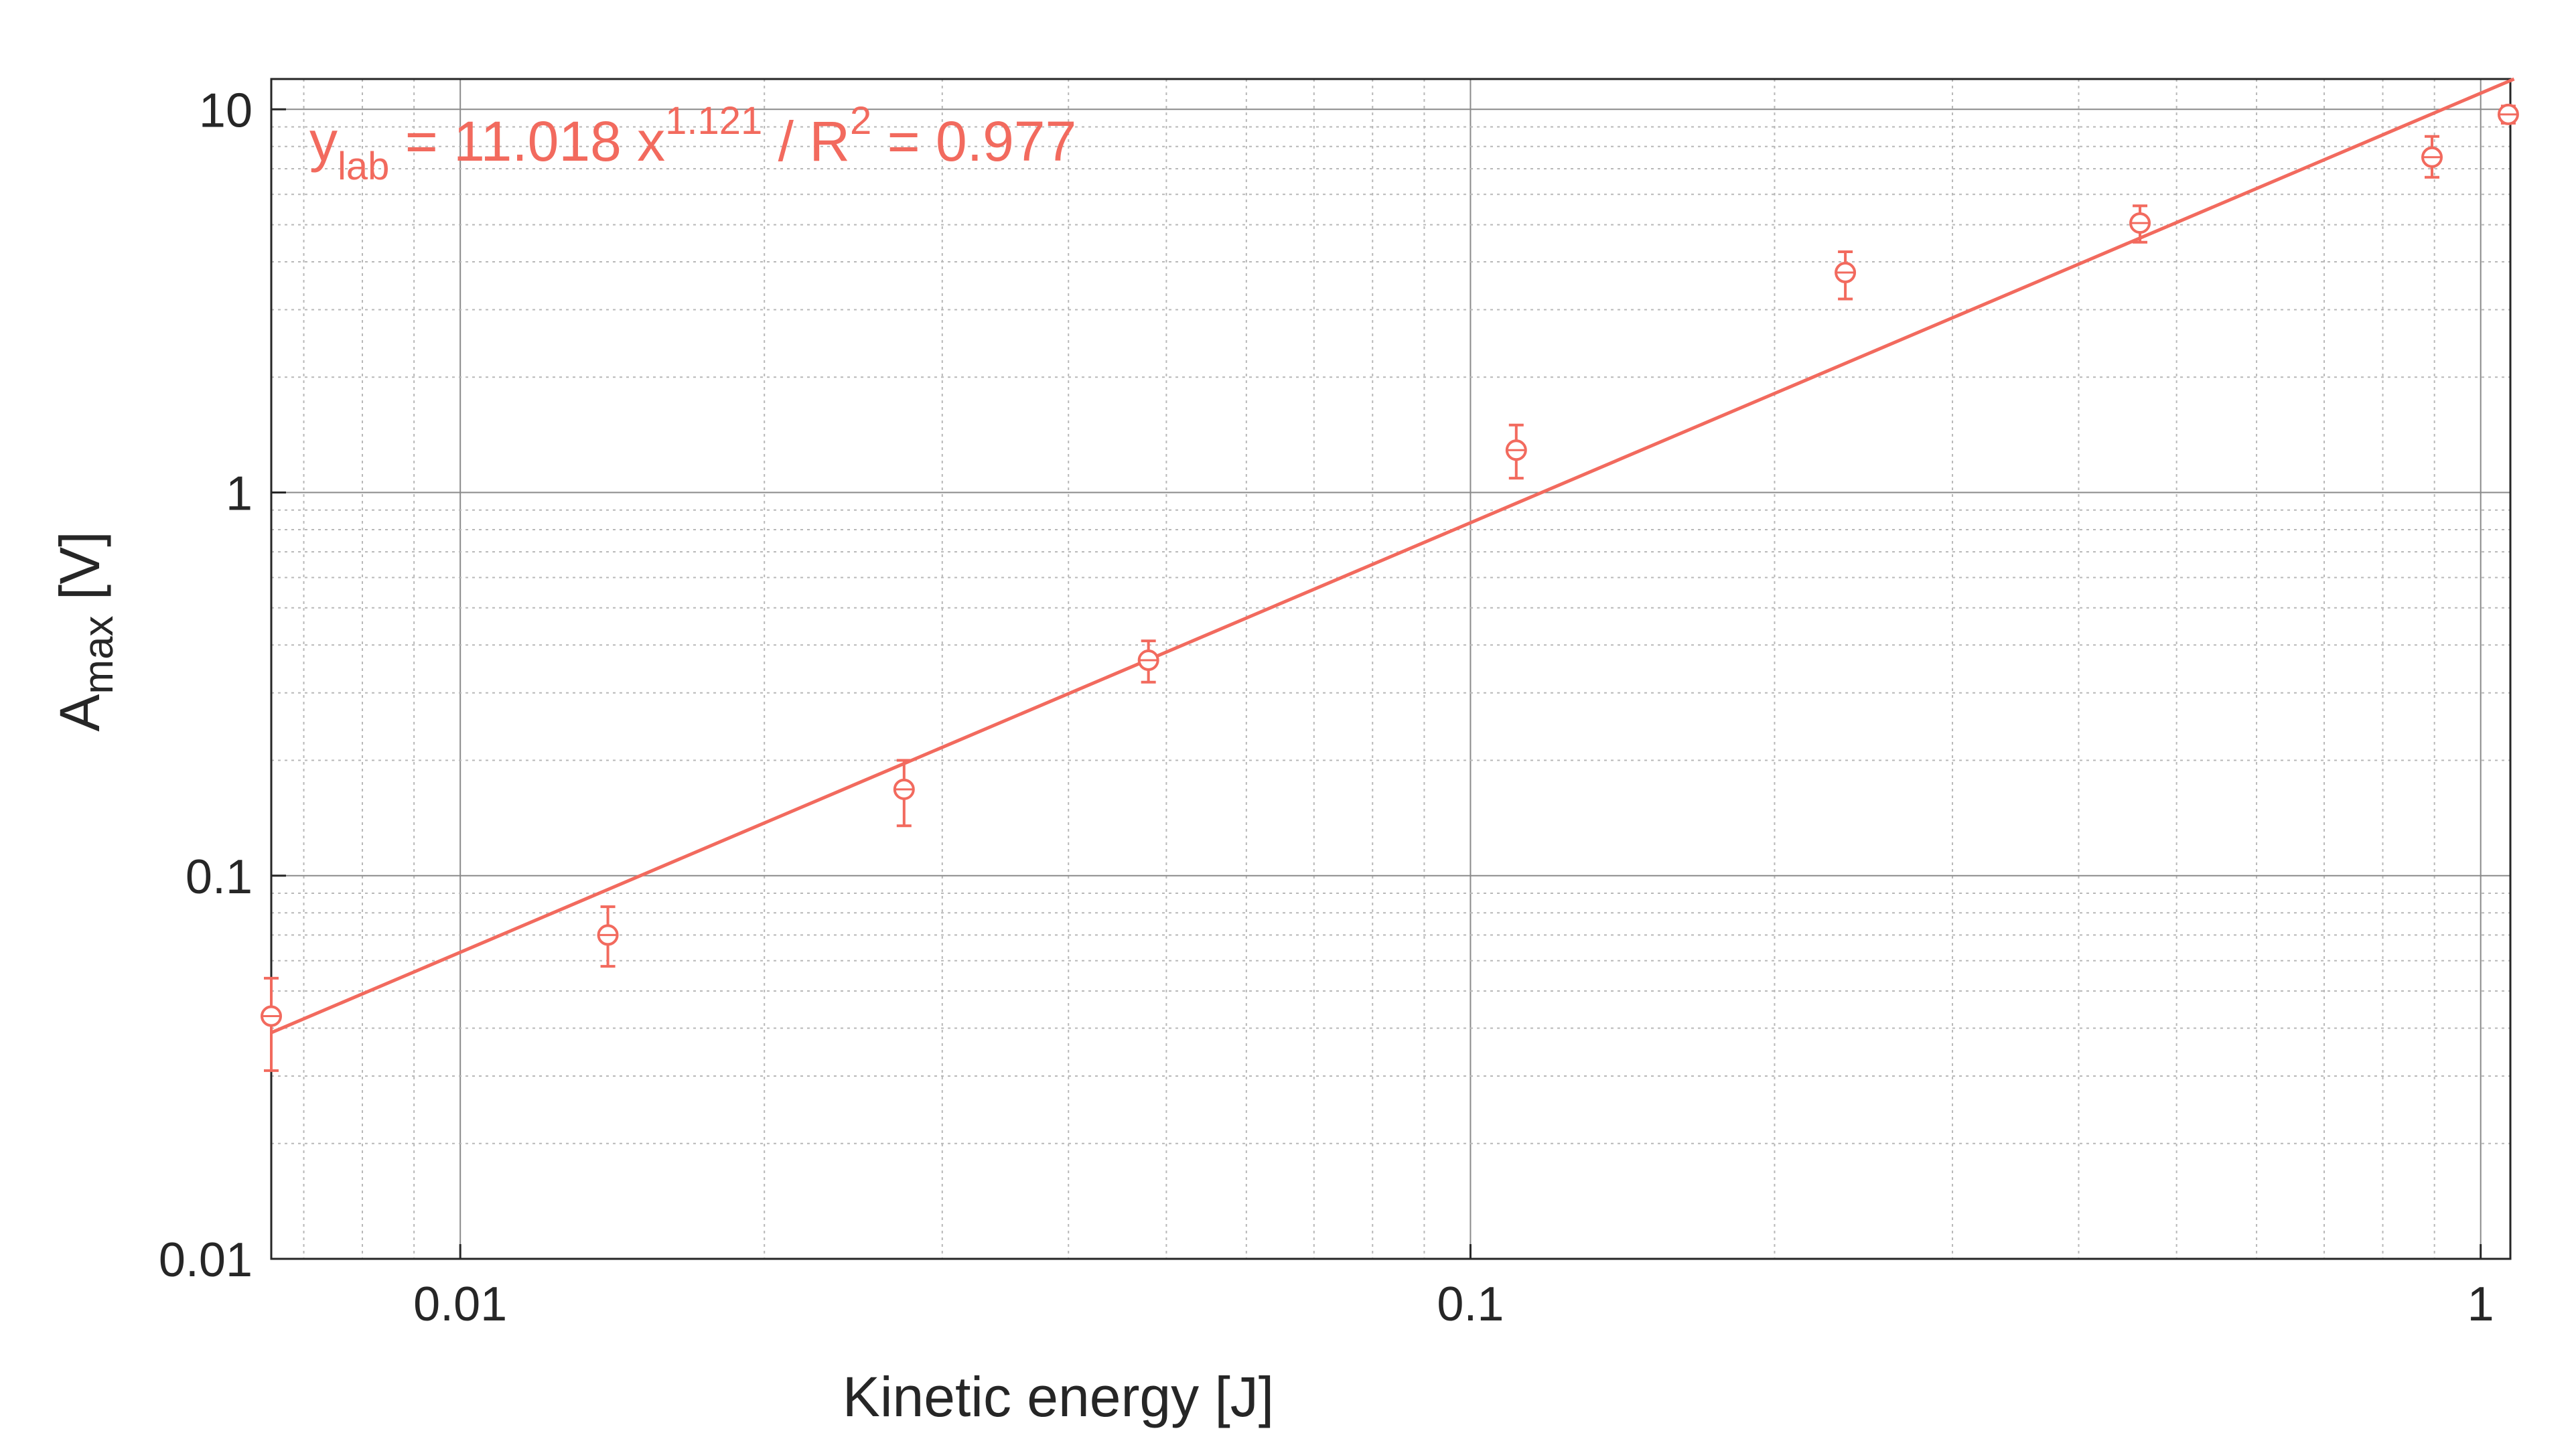 This screenshot has width=2576, height=1447. I want to click on x-axis-ticks: 0.01 0.1 1, so click(1453, 1287).